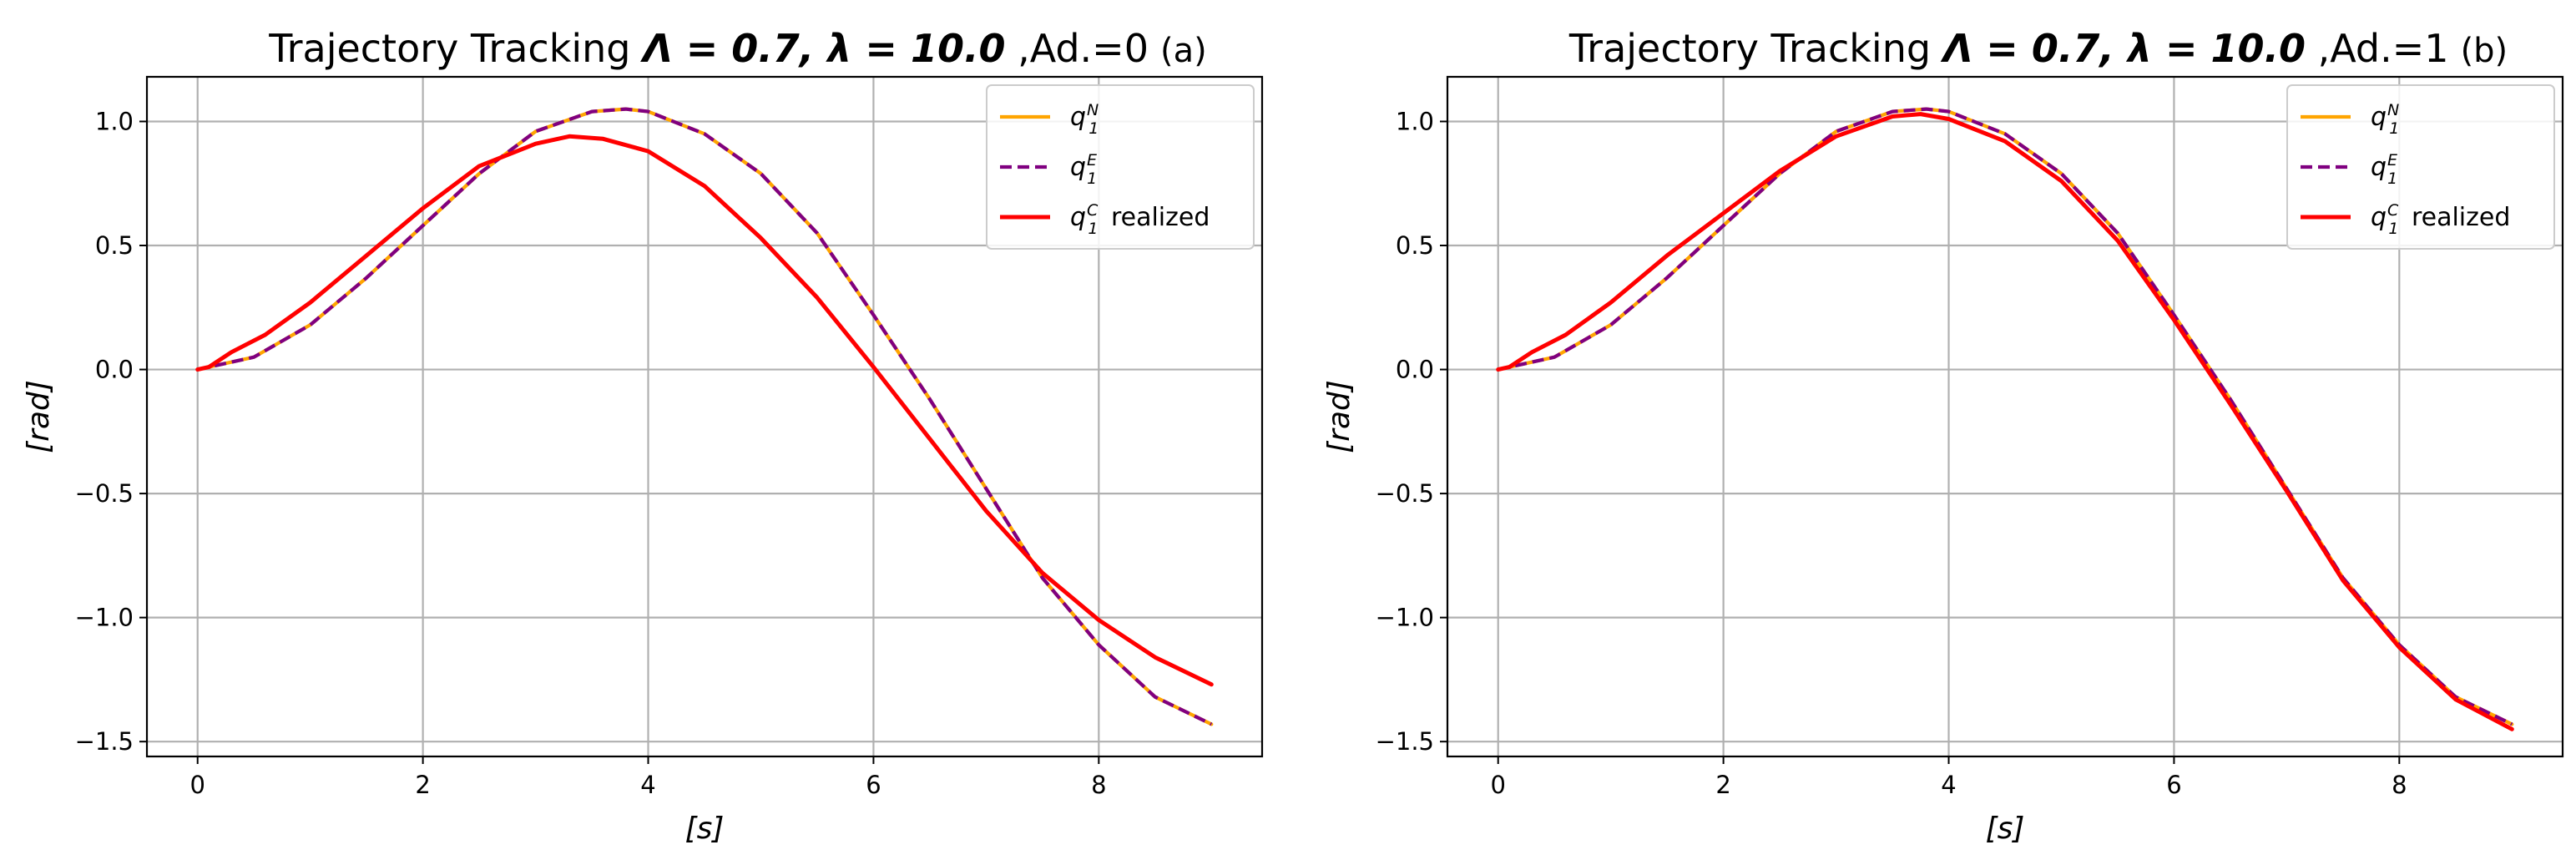 This screenshot has width=2576, height=860. Describe the element at coordinates (1183, 51) in the screenshot. I see `panel-tag: (a)` at that location.